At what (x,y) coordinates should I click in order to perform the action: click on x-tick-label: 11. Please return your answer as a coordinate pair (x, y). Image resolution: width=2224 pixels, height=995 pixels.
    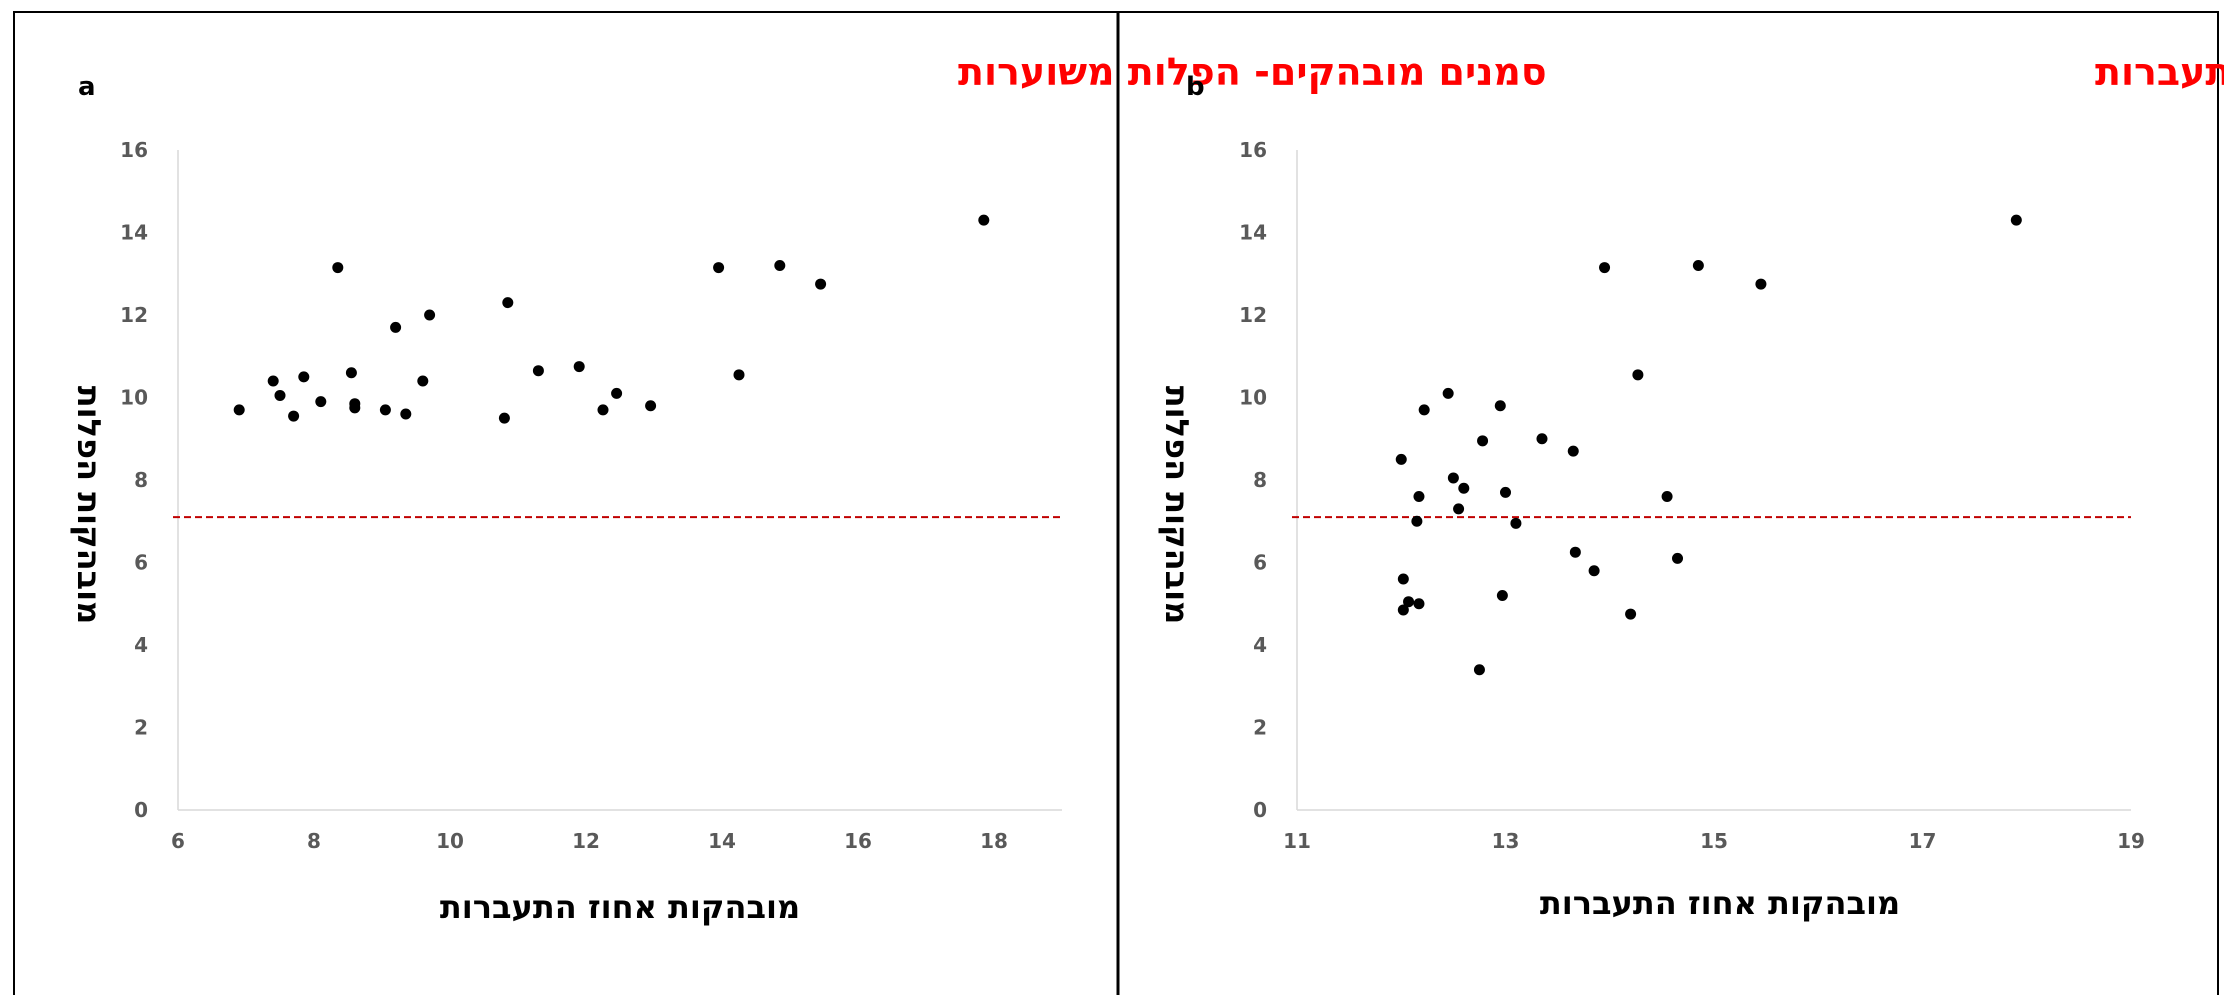
    Looking at the image, I should click on (1297, 841).